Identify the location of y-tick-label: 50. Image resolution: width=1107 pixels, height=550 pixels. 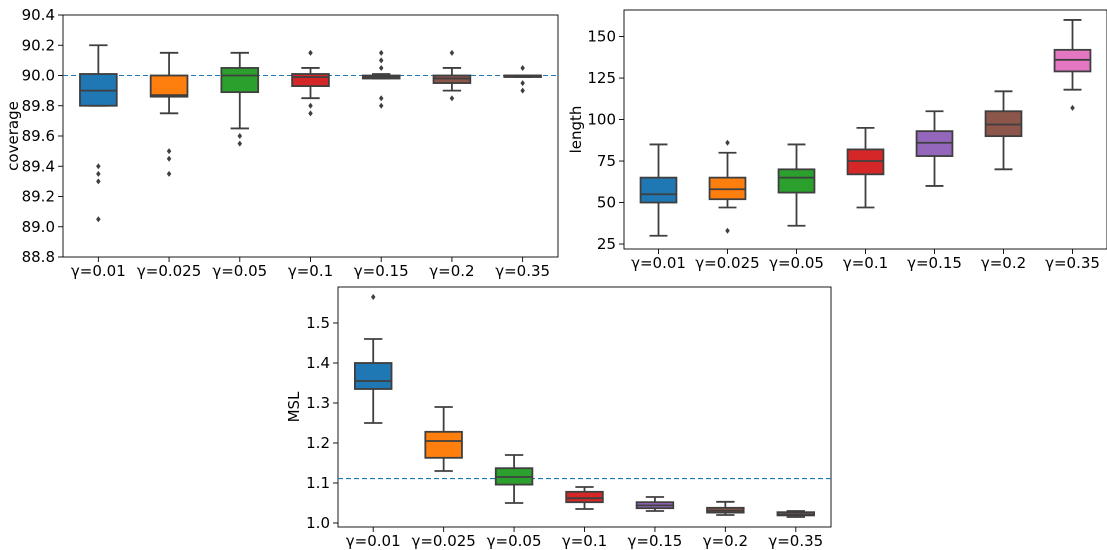
(606, 203).